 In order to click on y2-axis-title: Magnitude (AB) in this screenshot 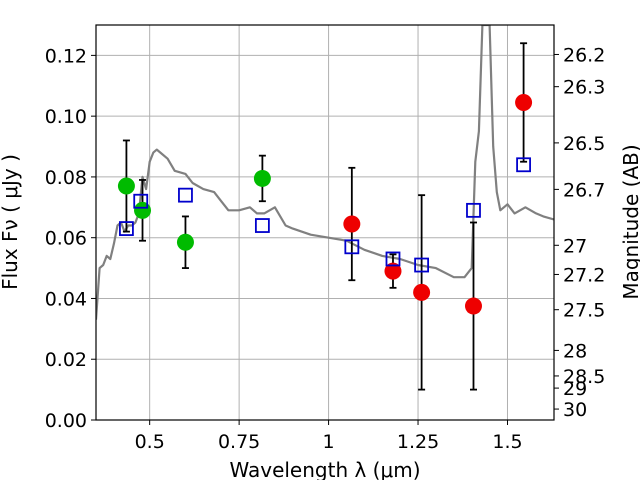, I will do `click(629, 221)`.